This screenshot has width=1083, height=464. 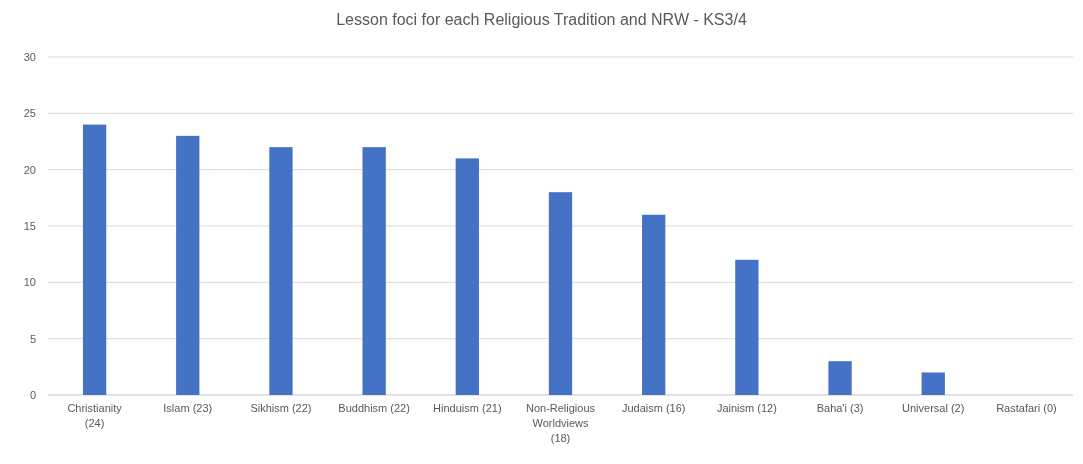 I want to click on chart-title: Lesson foci for each Religious Tradition and NRW - KS3/4, so click(x=541, y=19).